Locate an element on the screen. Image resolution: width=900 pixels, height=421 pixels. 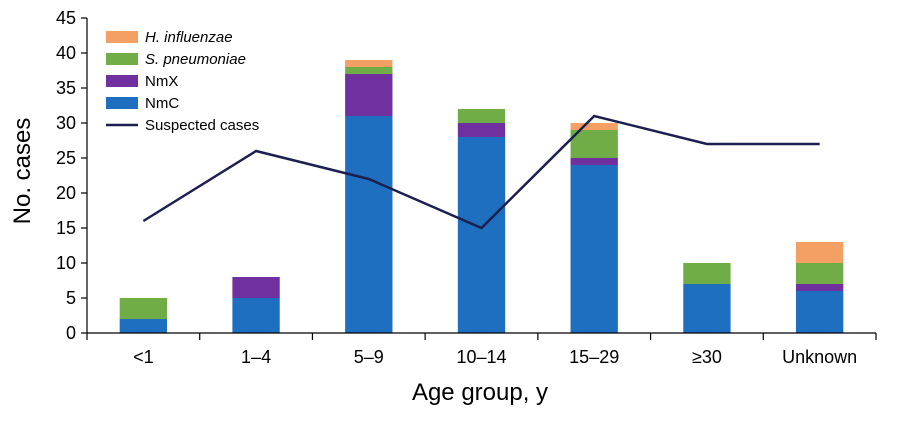
y-tick-label: 20 is located at coordinates (66, 193).